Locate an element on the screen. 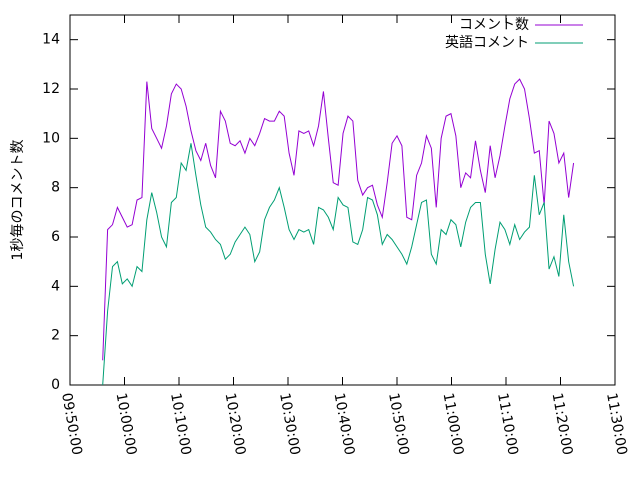 This screenshot has height=480, width=640. y-tick-label: 0 is located at coordinates (55, 385).